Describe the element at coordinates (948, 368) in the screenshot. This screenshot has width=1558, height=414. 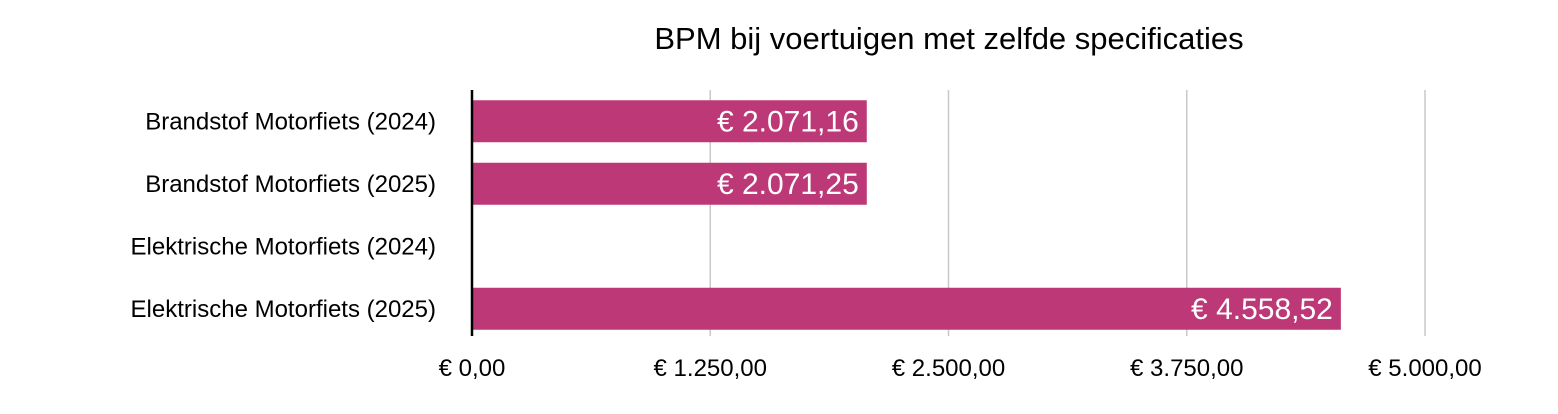
I see `x-tick-label: € 2.500,00` at that location.